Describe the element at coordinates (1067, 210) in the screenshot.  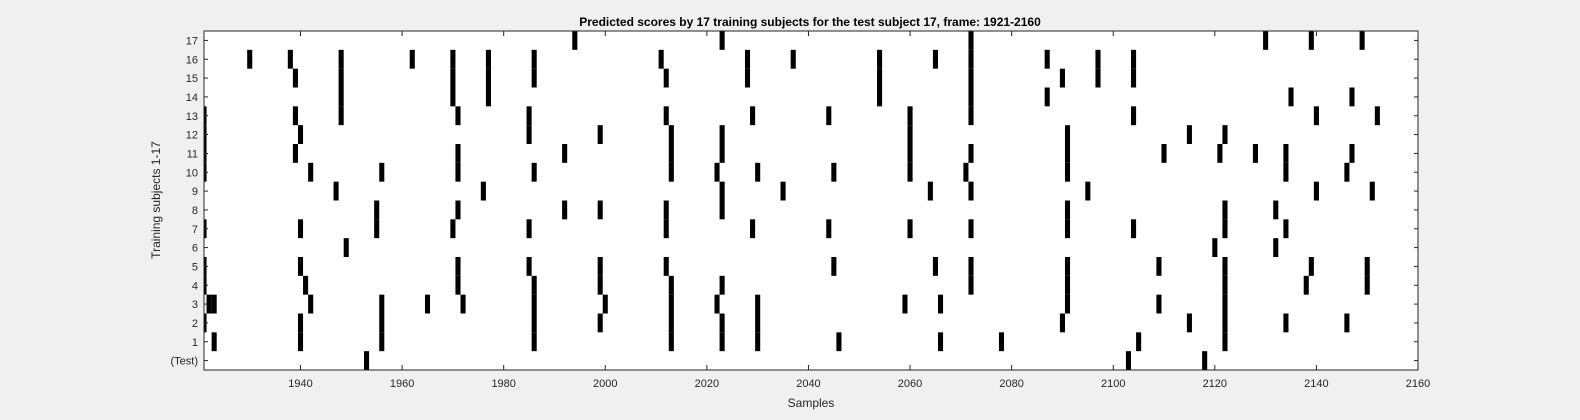
I see `mark-row-8-2091` at that location.